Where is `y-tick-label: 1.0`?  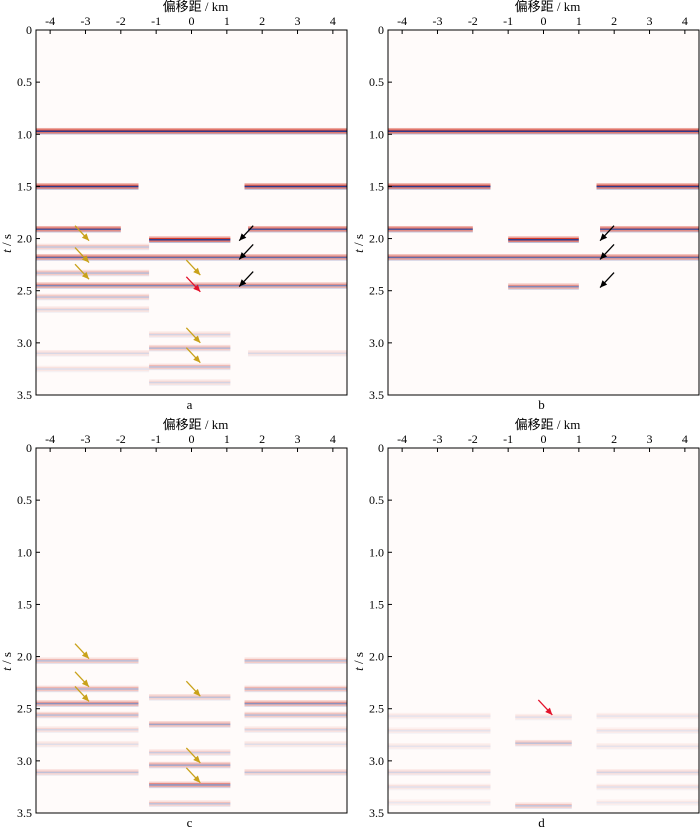 y-tick-label: 1.0 is located at coordinates (376, 552).